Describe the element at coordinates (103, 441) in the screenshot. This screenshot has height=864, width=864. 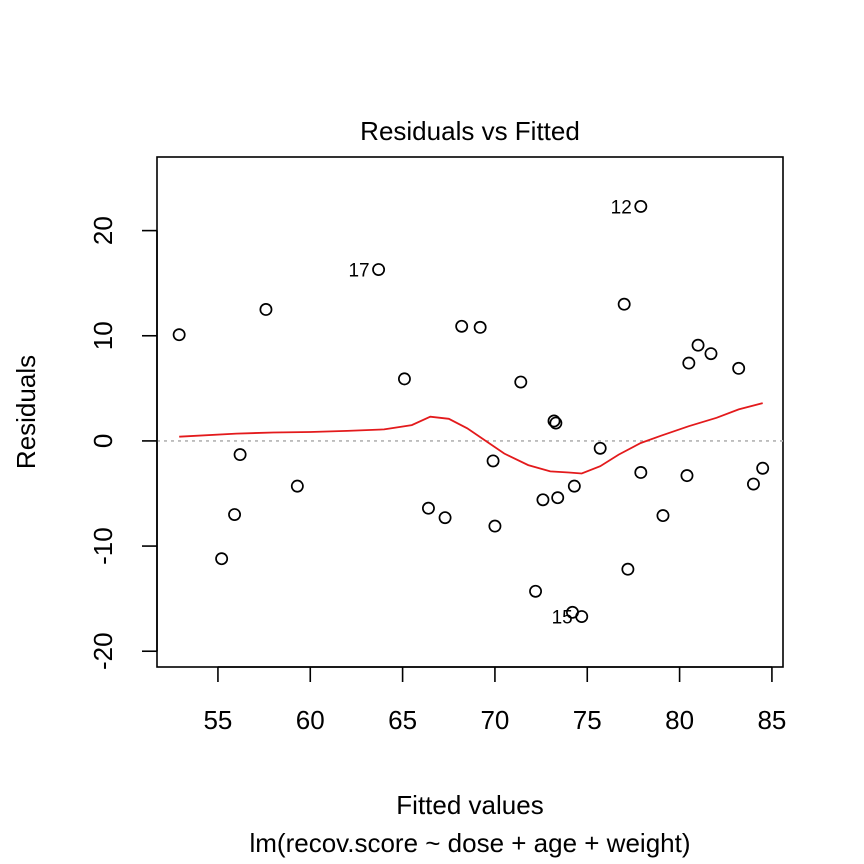
I see `y-tick-label: 0` at that location.